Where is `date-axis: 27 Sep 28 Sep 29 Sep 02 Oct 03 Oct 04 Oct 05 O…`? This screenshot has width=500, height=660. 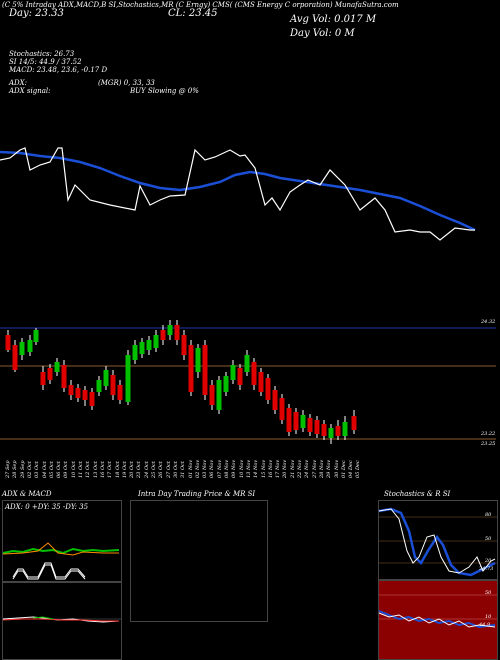 date-axis: 27 Sep 28 Sep 29 Sep 02 Oct 03 Oct 04 Oct 05 O… is located at coordinates (250, 467).